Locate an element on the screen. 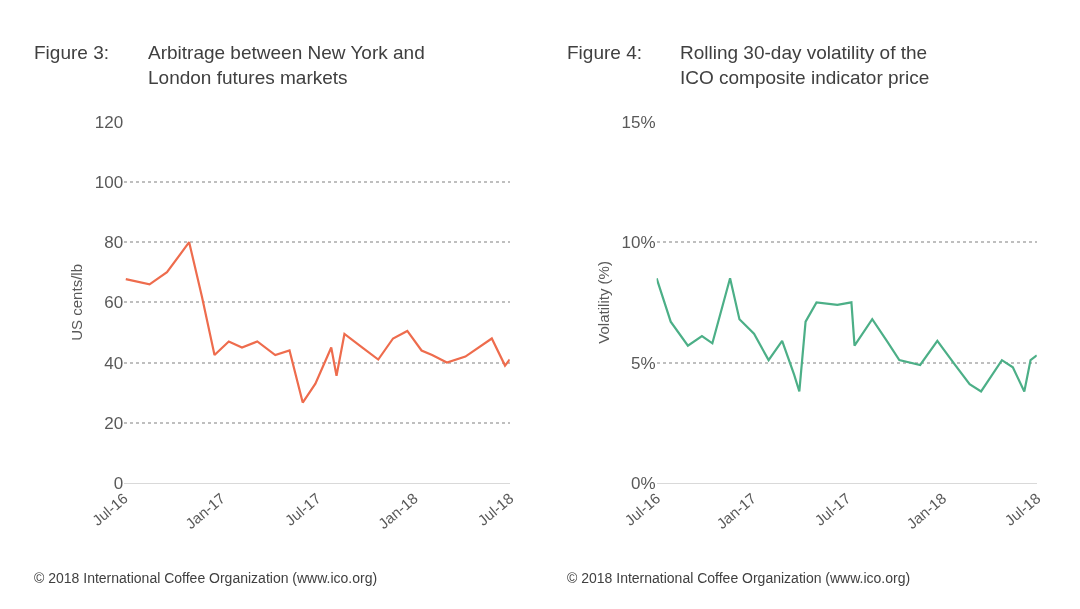 Image resolution: width=1080 pixels, height=609 pixels. chart-title: Figure 3: is located at coordinates (71, 52).